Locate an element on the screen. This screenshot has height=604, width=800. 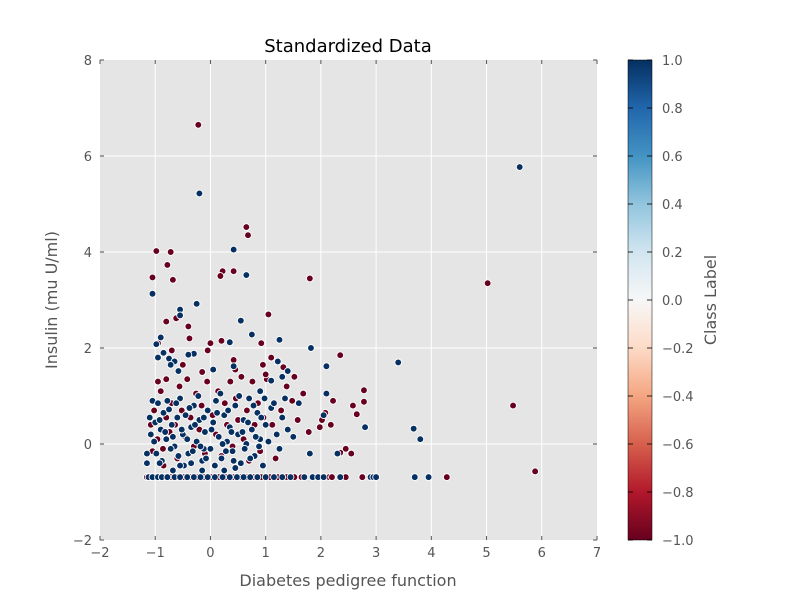
y-tick-label: 8 is located at coordinates (88, 61).